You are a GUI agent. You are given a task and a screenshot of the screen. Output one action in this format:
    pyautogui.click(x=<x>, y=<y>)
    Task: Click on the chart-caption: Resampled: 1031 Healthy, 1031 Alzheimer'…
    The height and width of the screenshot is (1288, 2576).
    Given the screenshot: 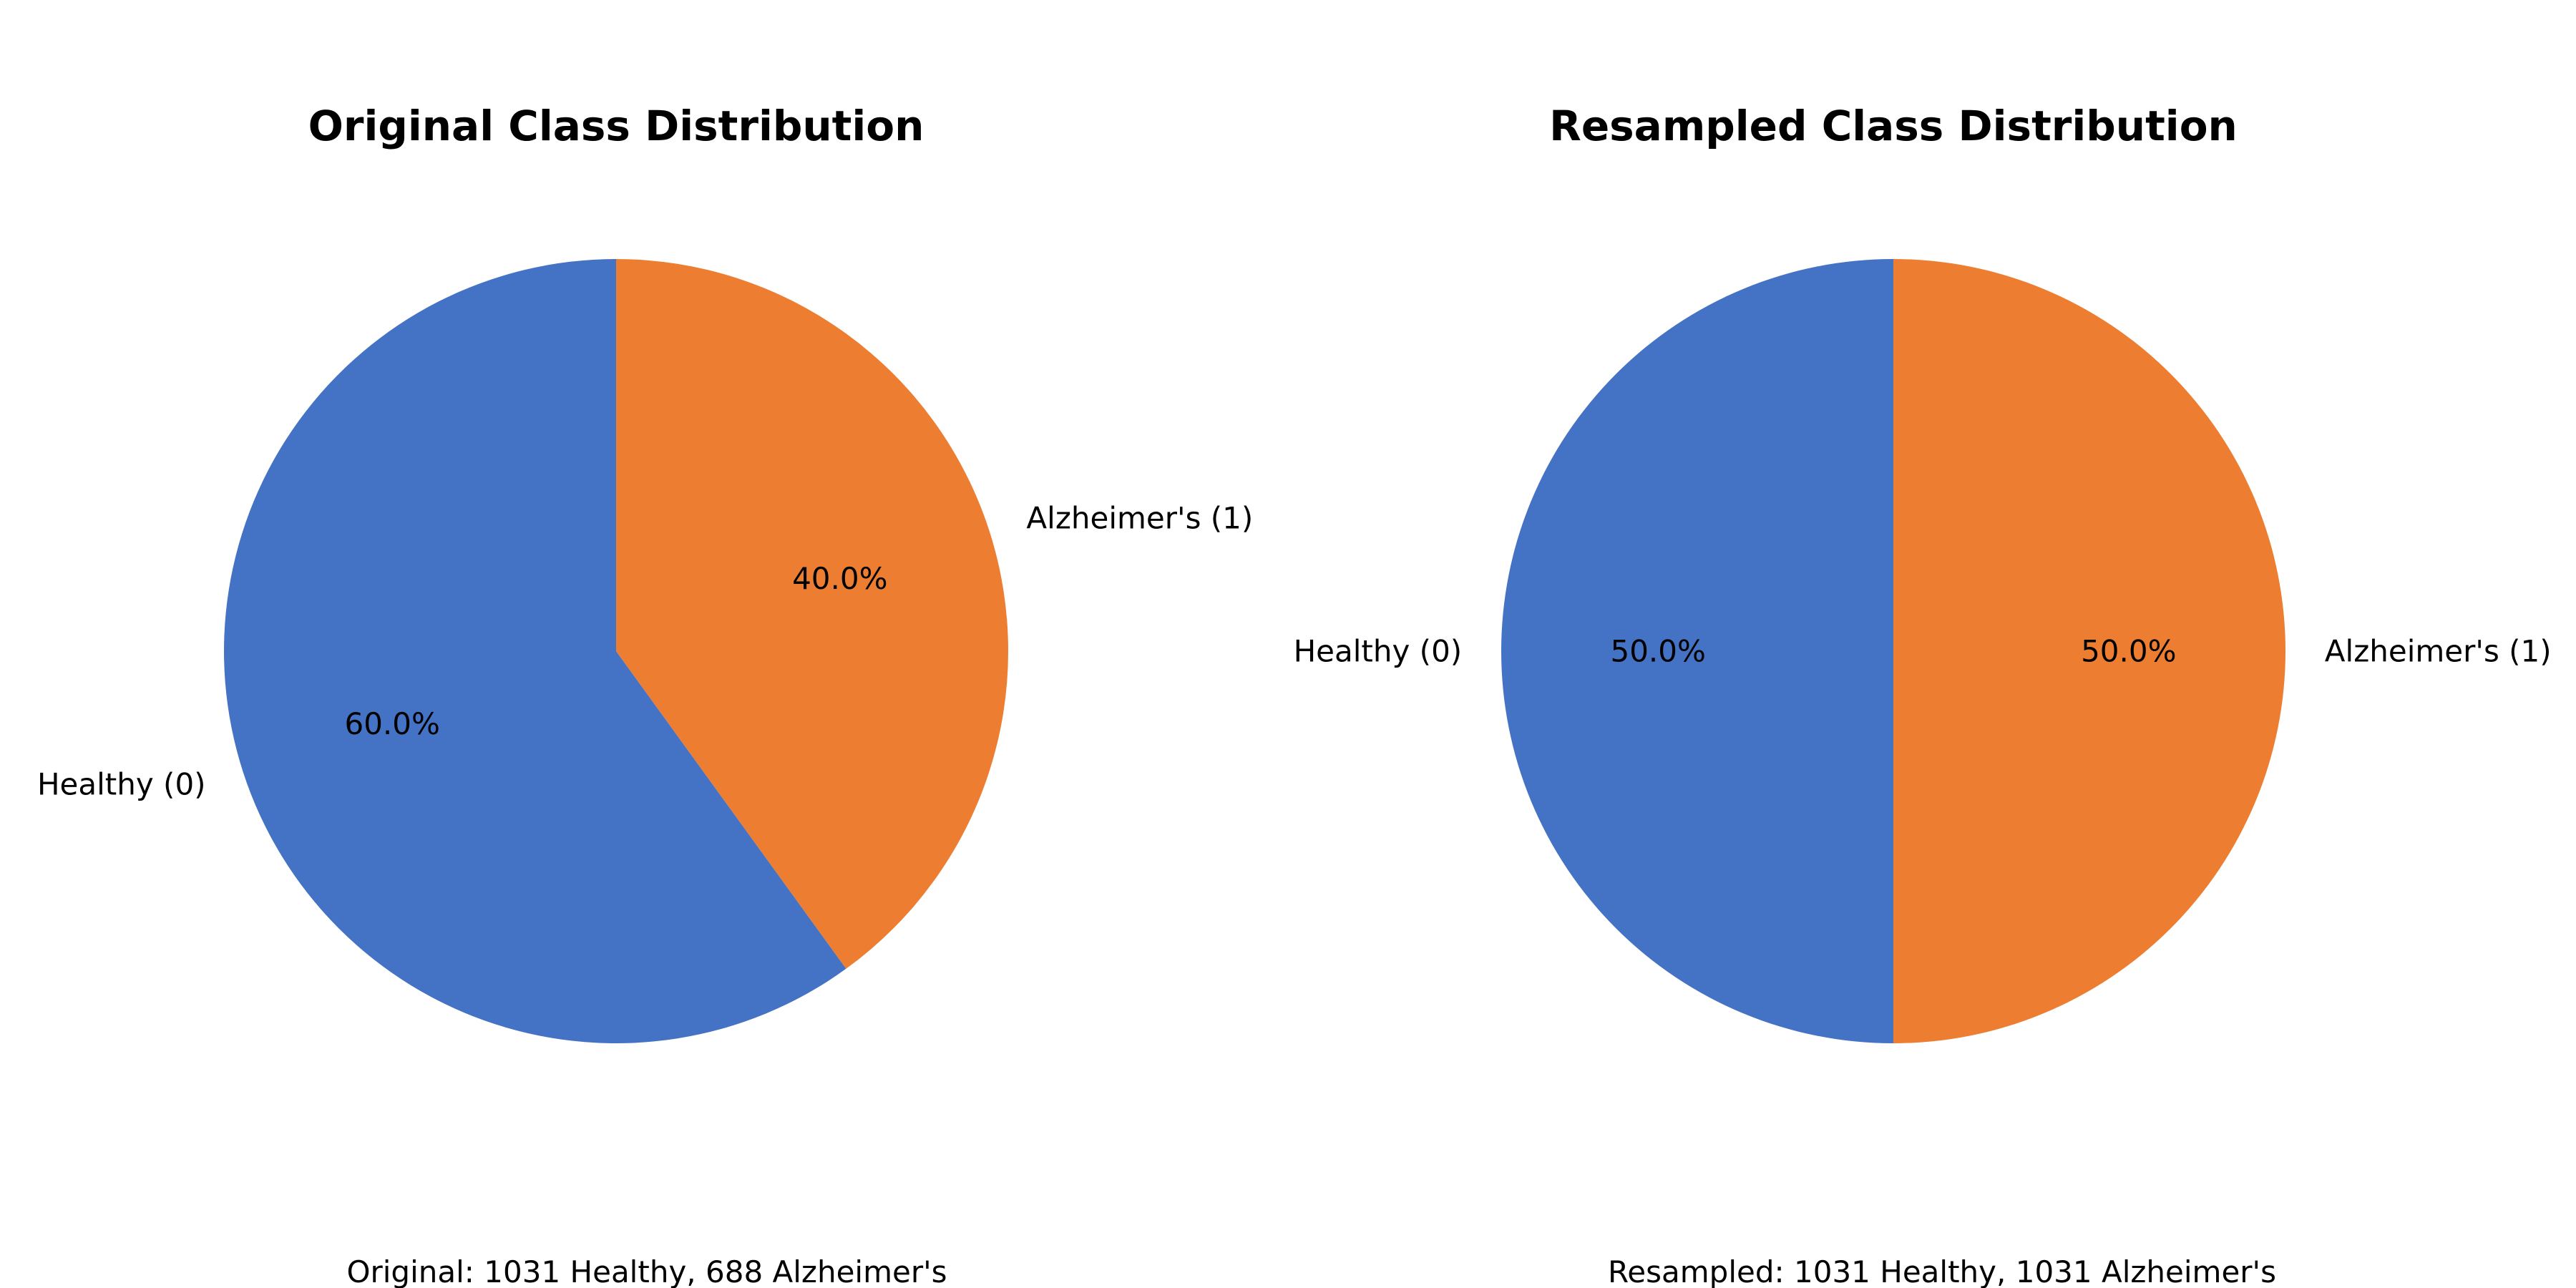 What is the action you would take?
    pyautogui.click(x=1942, y=1271)
    